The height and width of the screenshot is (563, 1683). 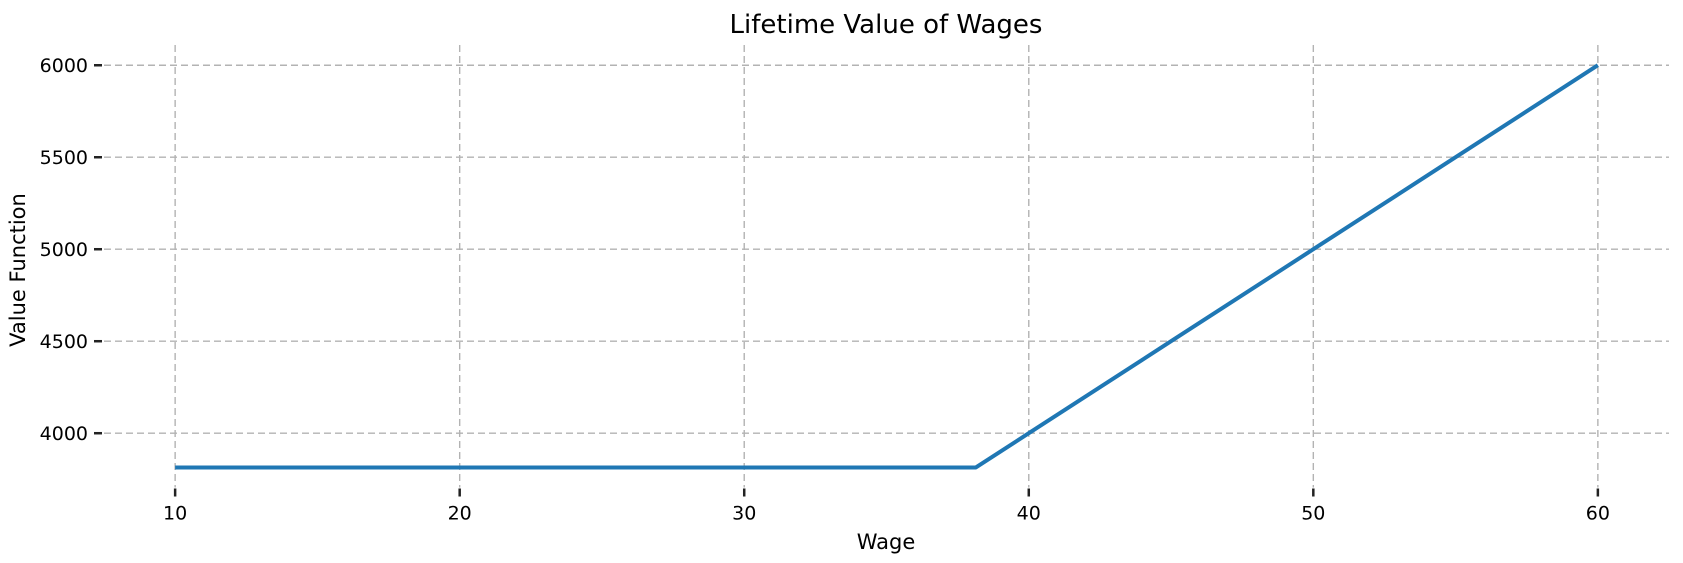 I want to click on x-tick-label: 30, so click(x=744, y=514).